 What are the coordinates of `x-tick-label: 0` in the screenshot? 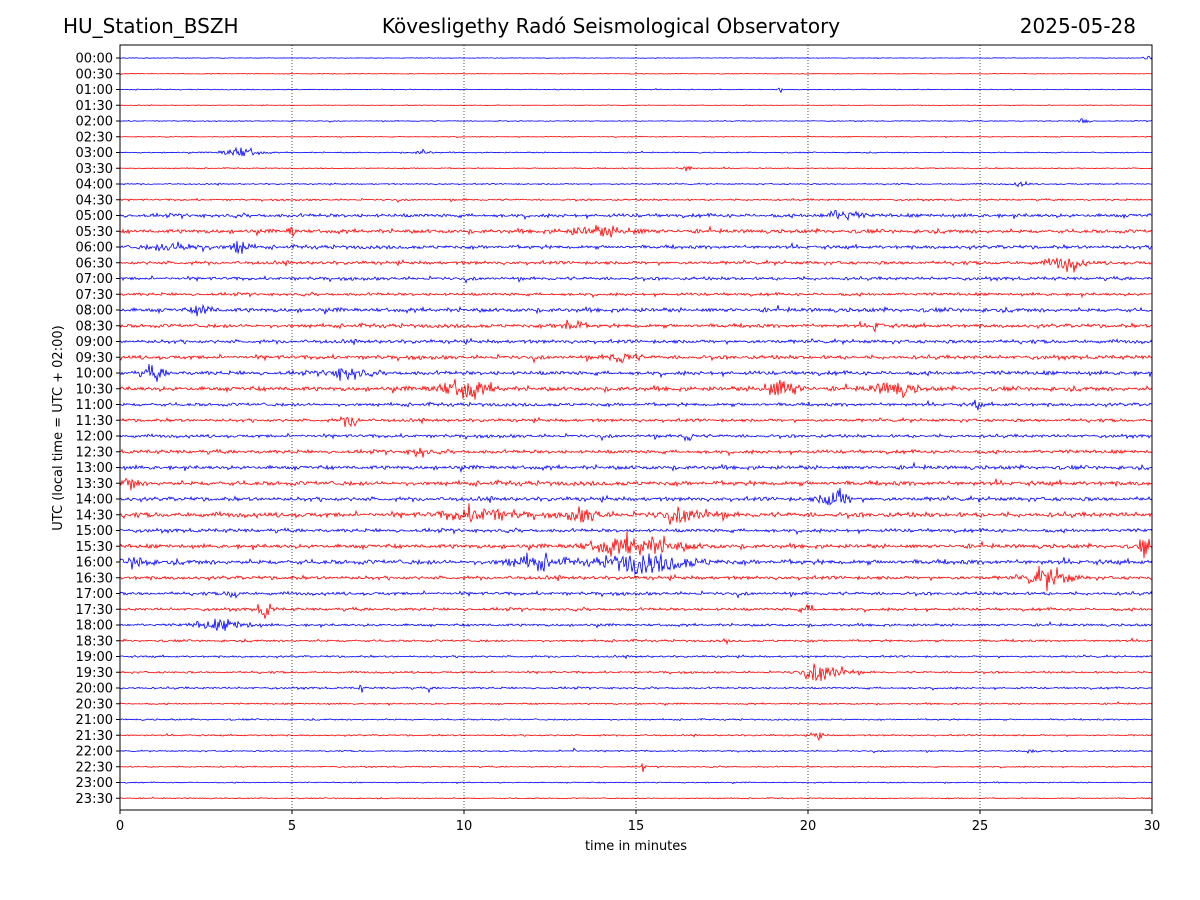 It's located at (120, 826).